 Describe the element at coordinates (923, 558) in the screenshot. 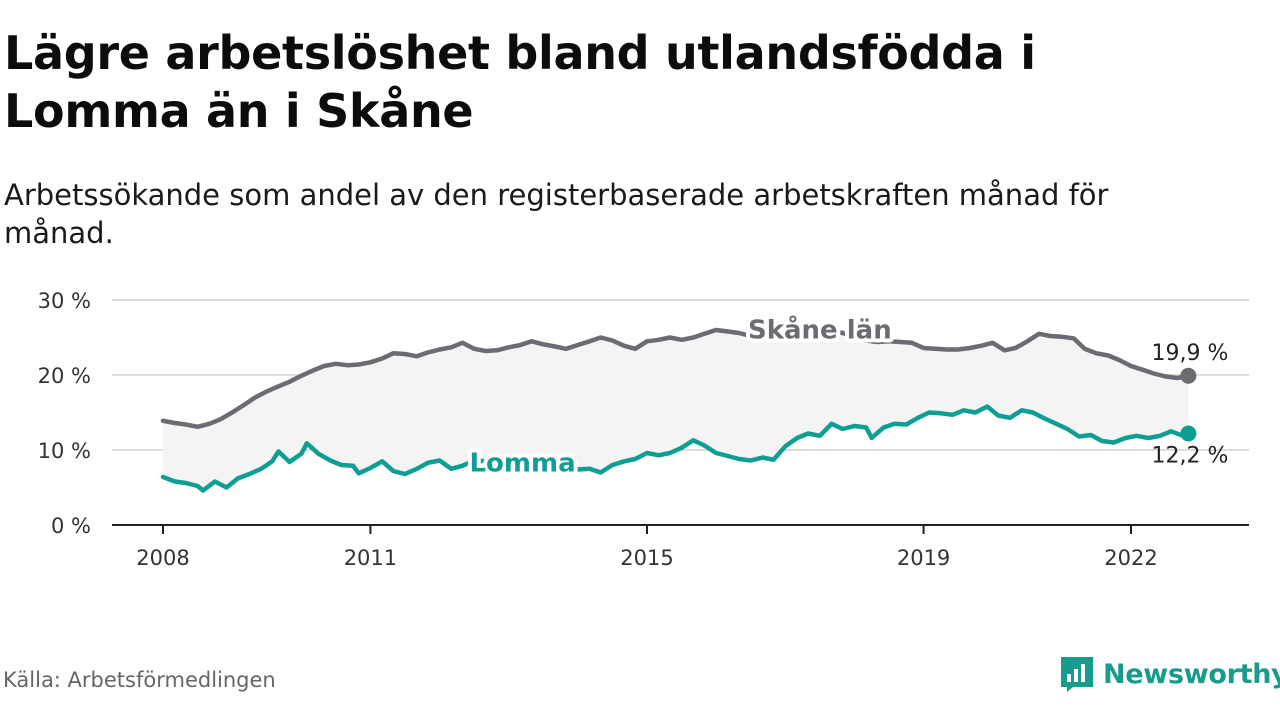

I see `x-tick-label: 2019` at that location.